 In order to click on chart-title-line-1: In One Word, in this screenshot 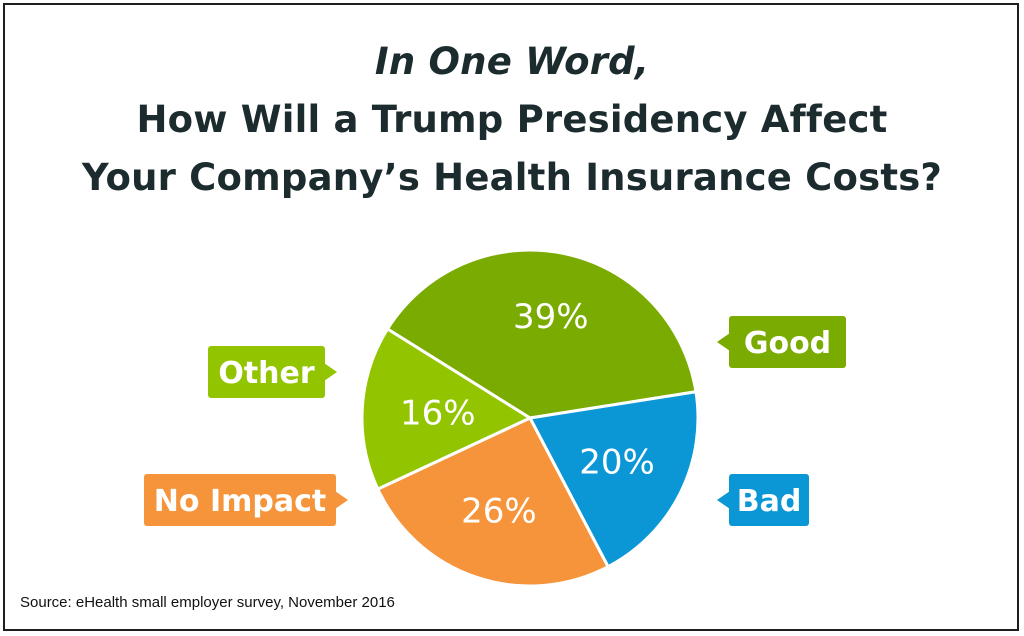, I will do `click(512, 61)`.